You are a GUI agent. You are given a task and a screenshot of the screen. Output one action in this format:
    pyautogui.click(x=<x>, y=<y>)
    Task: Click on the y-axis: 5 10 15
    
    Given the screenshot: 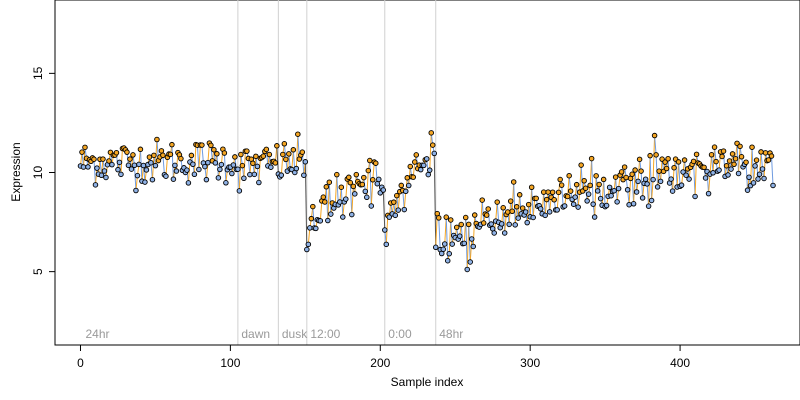 What is the action you would take?
    pyautogui.click(x=43, y=170)
    